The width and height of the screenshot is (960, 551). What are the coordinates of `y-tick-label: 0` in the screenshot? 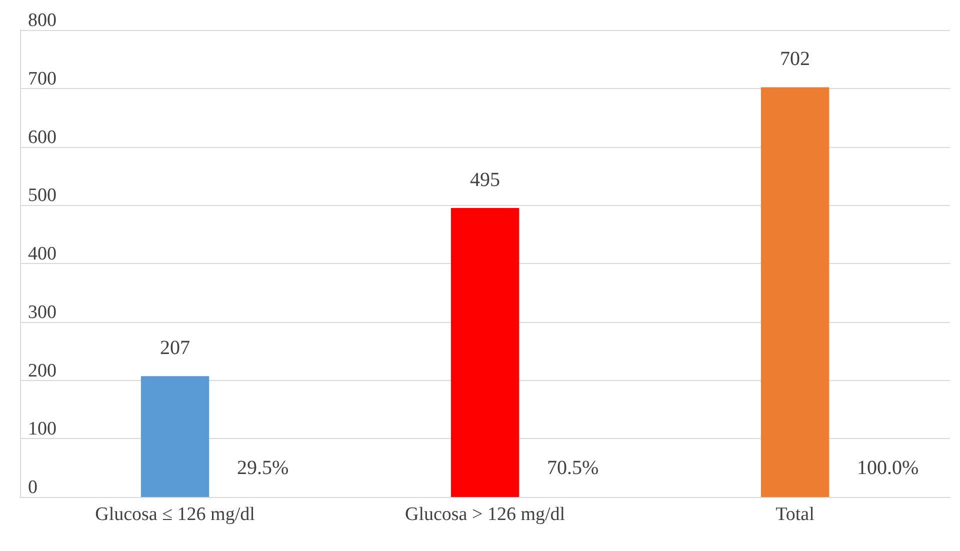 It's located at (33, 487).